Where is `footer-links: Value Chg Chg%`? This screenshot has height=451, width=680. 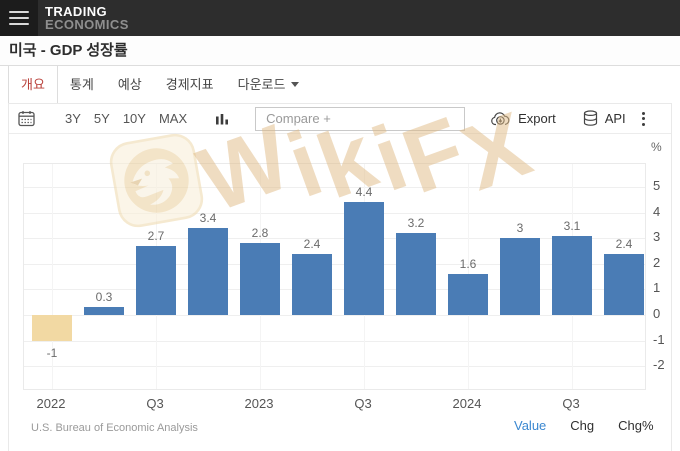 footer-links: Value Chg Chg% is located at coordinates (584, 425).